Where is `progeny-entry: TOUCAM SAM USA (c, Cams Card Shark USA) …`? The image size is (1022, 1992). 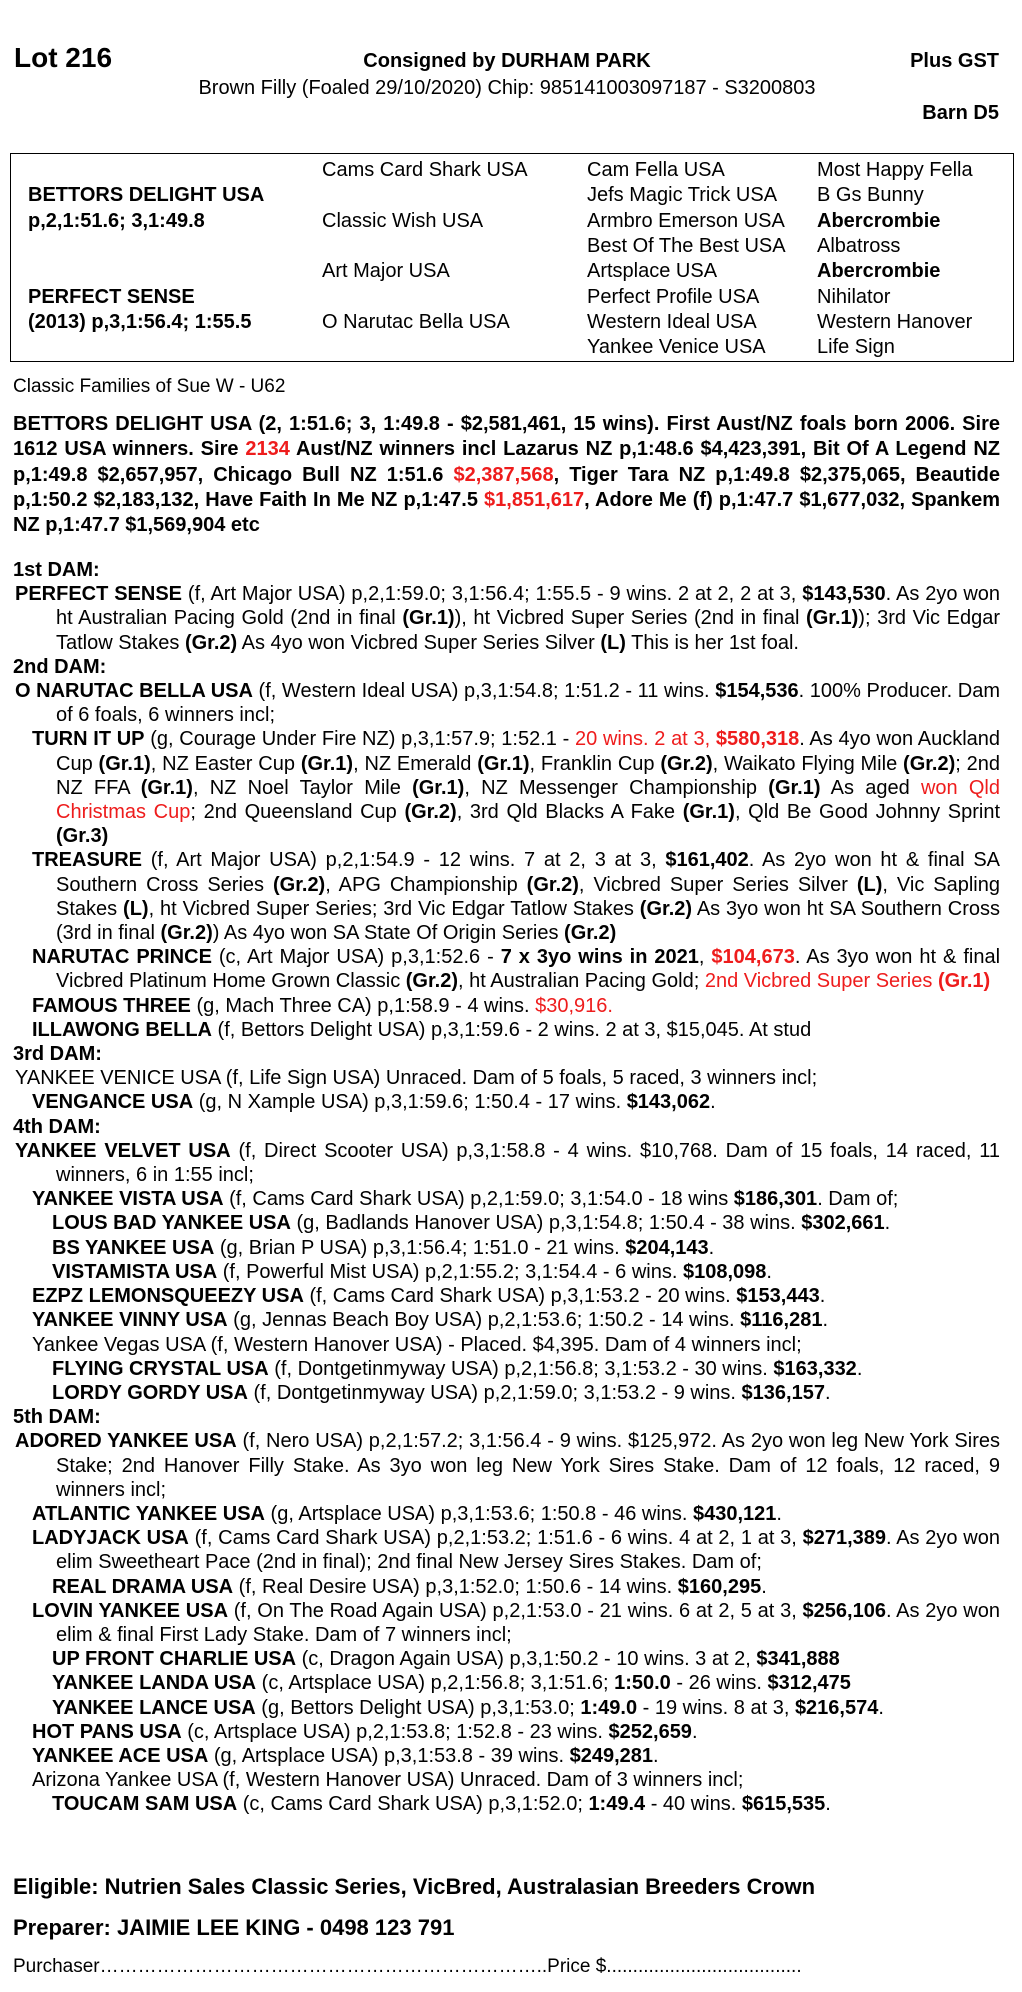 progeny-entry: TOUCAM SAM USA (c, Cams Card Shark USA) … is located at coordinates (500, 1804).